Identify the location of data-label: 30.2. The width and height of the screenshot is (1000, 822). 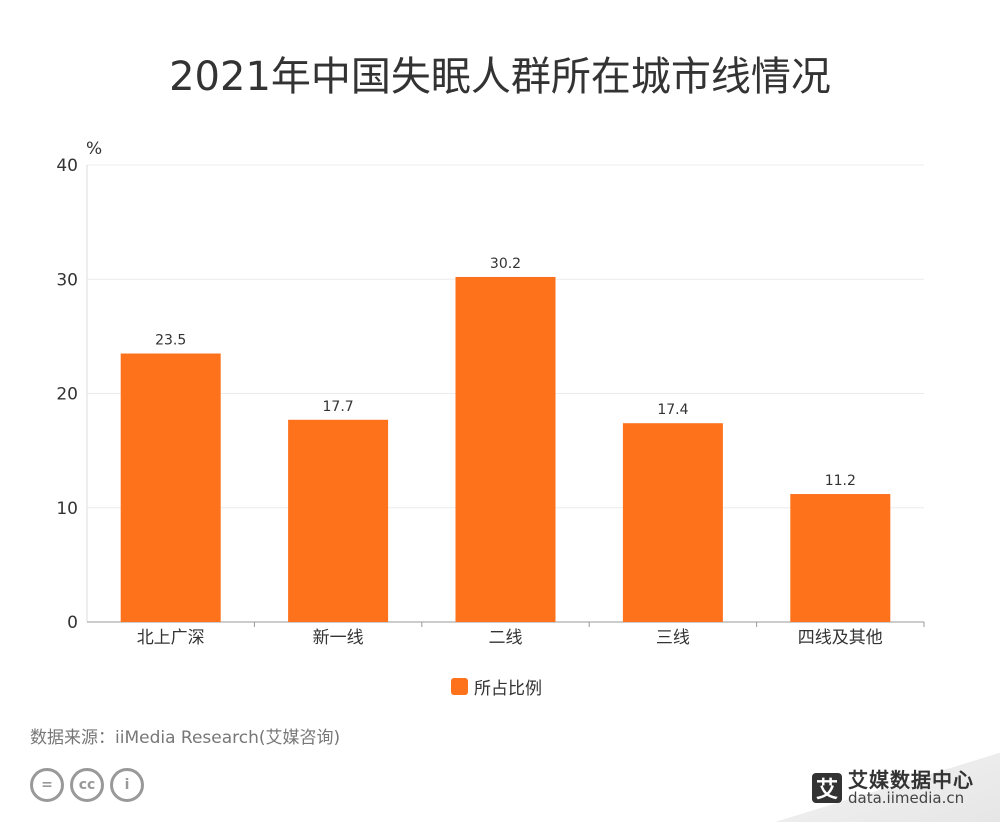
(505, 264).